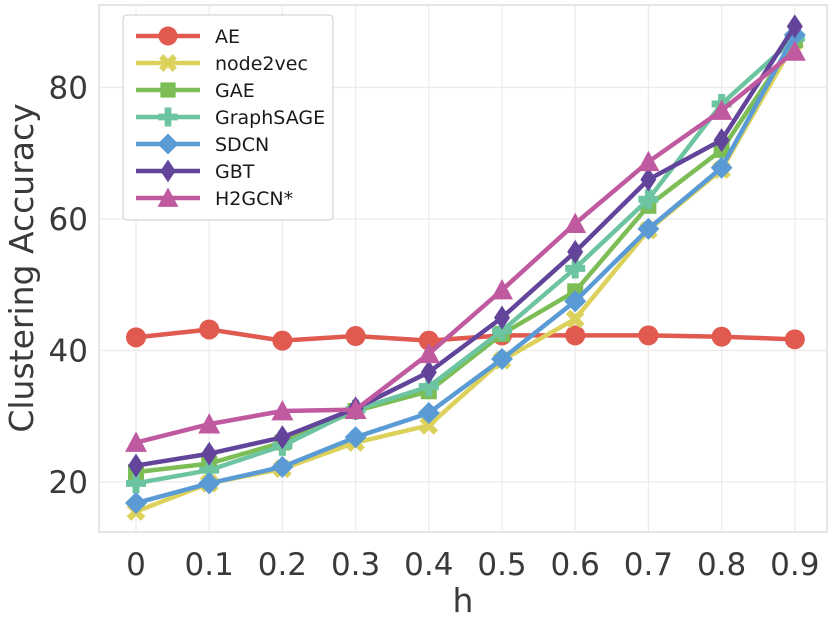 The width and height of the screenshot is (830, 618). Describe the element at coordinates (428, 565) in the screenshot. I see `x-tick-label: 0.4` at that location.